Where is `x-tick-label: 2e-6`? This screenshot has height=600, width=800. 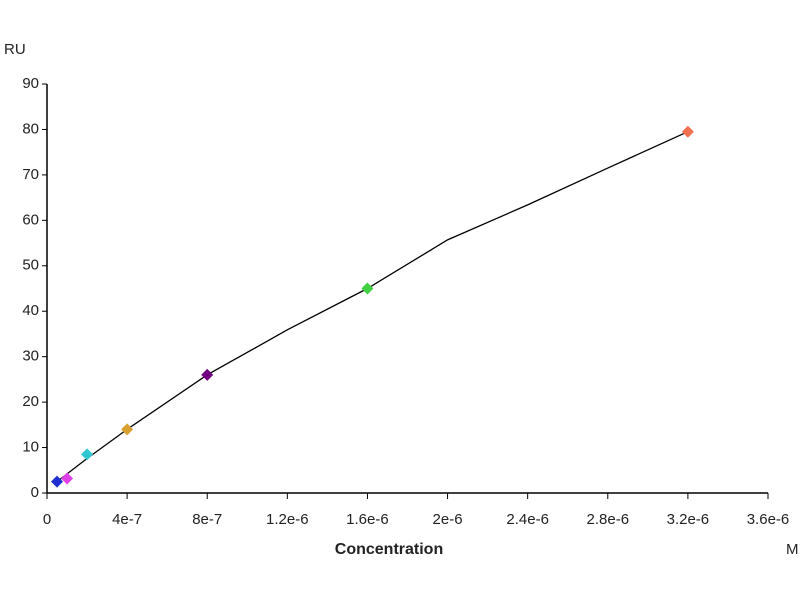 x-tick-label: 2e-6 is located at coordinates (448, 519).